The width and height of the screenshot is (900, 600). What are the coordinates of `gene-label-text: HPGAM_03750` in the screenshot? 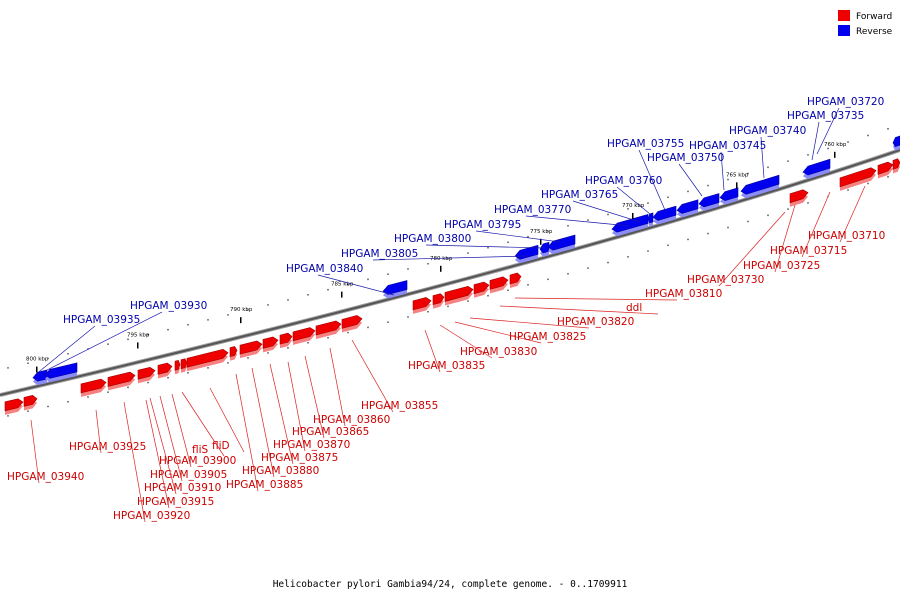 It's located at (685, 158).